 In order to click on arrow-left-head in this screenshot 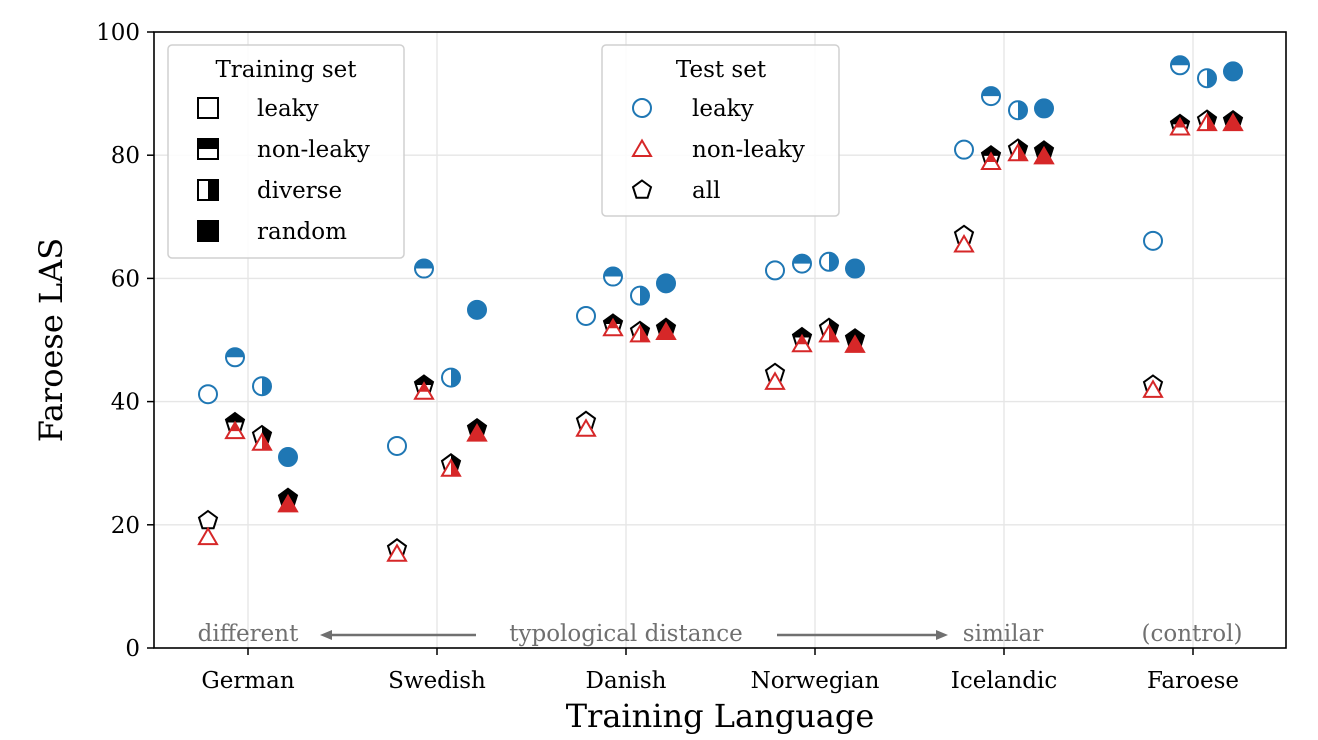, I will do `click(326, 635)`.